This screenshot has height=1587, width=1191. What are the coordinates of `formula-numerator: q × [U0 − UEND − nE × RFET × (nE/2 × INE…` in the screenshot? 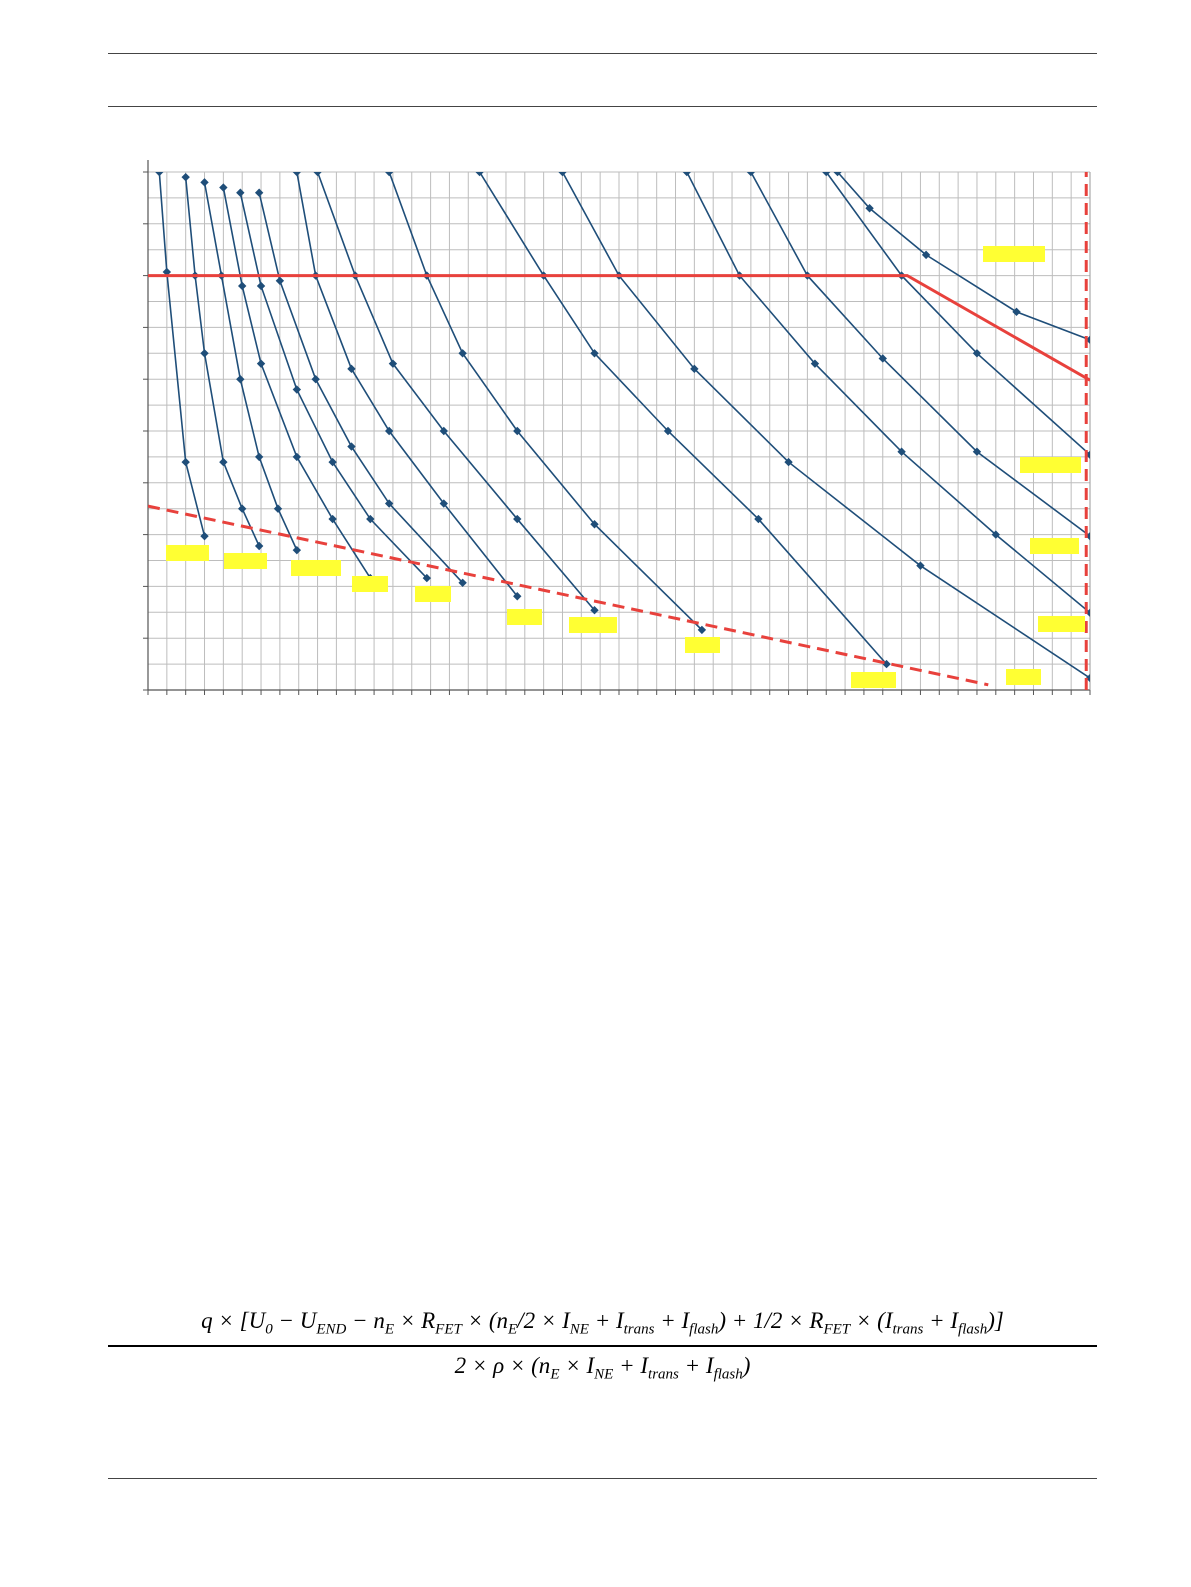 It's located at (602, 1327).